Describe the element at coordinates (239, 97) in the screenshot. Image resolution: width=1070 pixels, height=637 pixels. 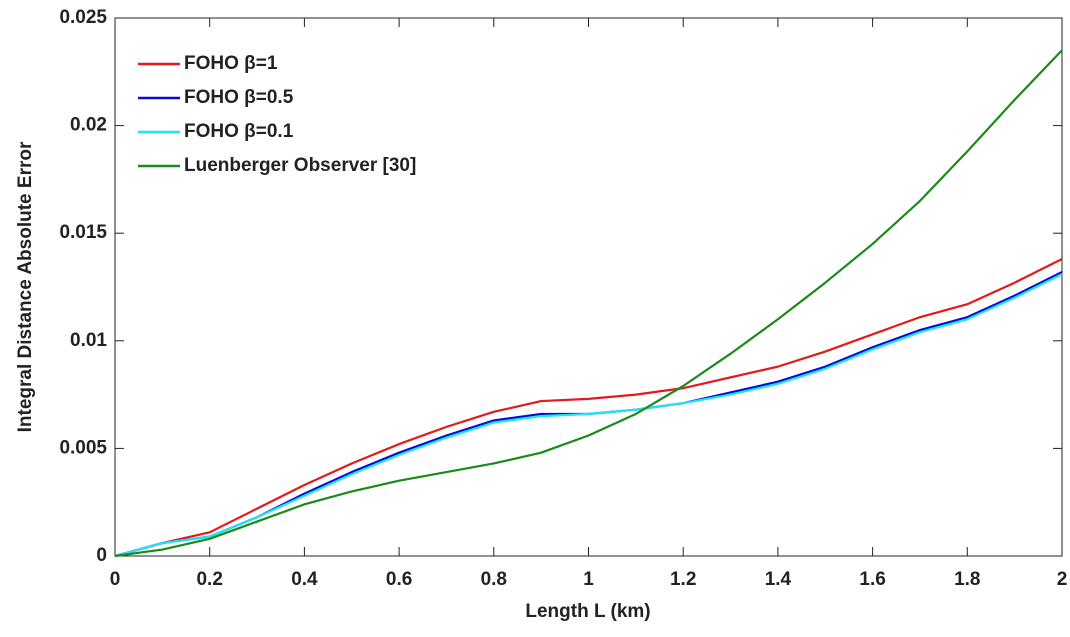
I see `legend-label: FOHO β=0.5` at that location.